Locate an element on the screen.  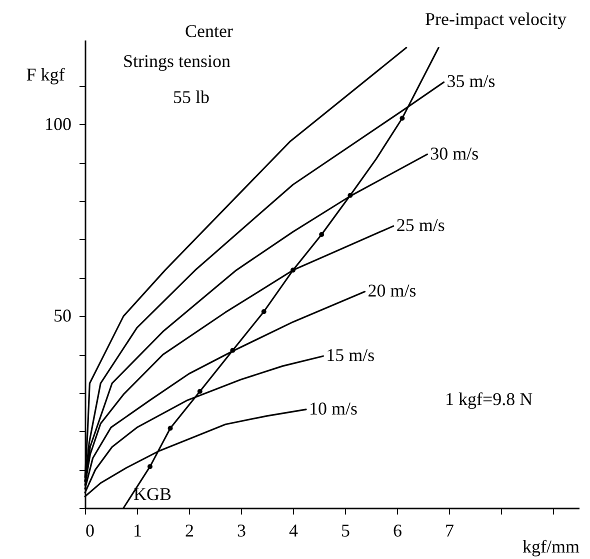
x-tick-label: 2 is located at coordinates (189, 530).